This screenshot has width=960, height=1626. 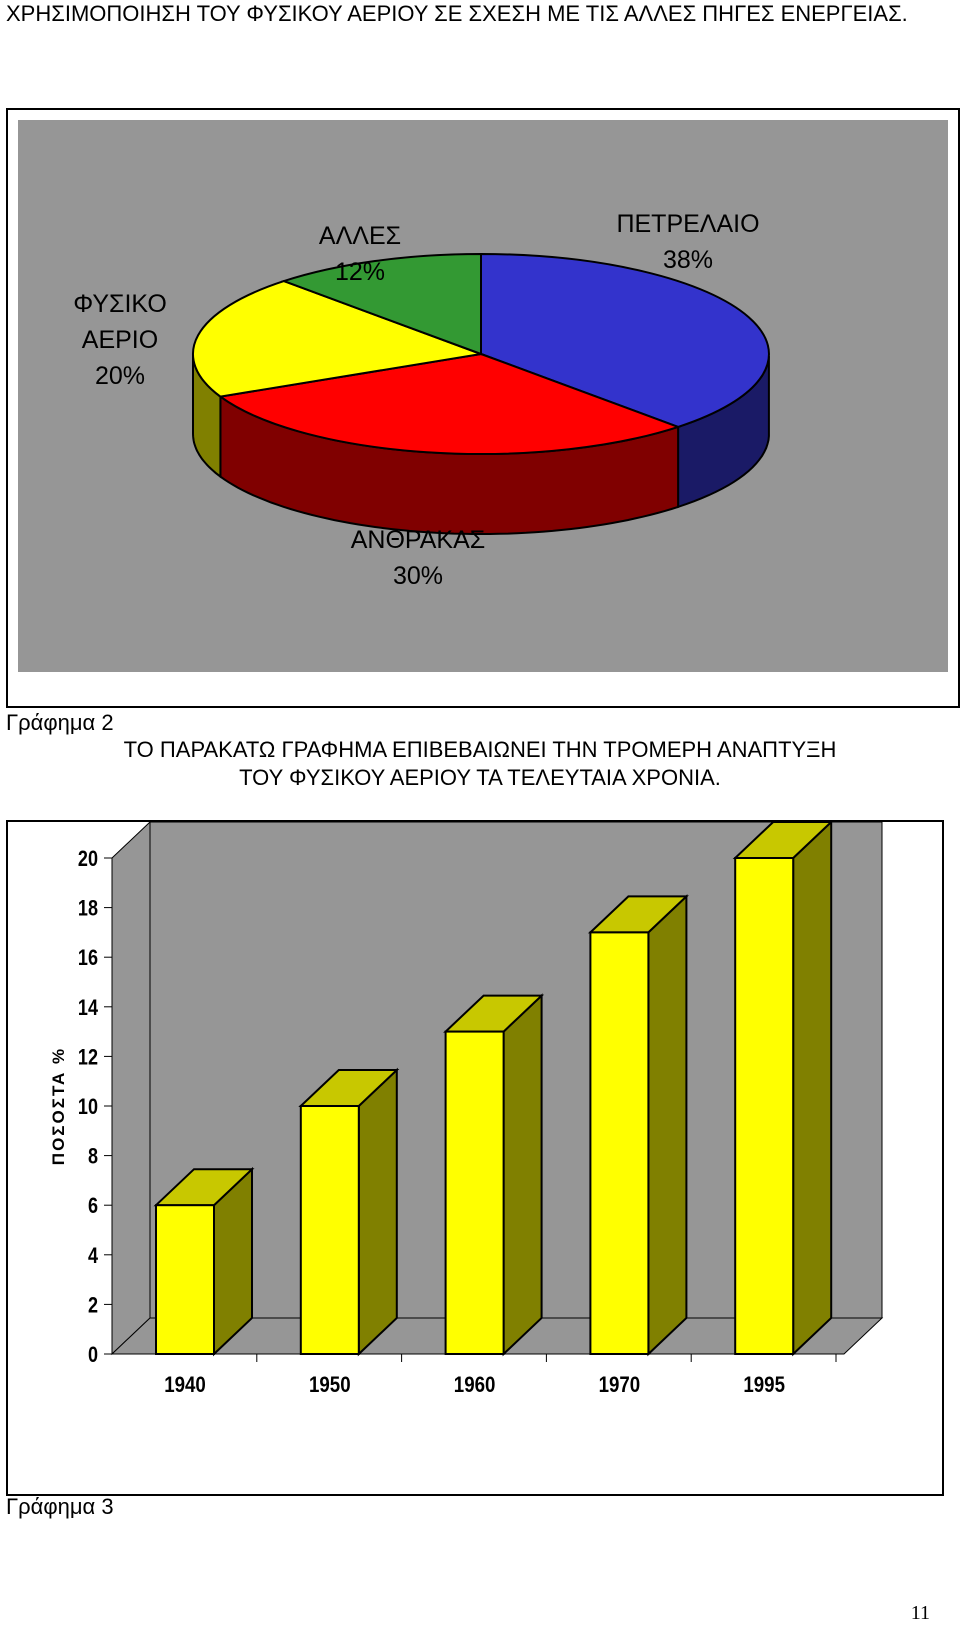 What do you see at coordinates (88, 909) in the screenshot?
I see `y-tick-label-9: 18` at bounding box center [88, 909].